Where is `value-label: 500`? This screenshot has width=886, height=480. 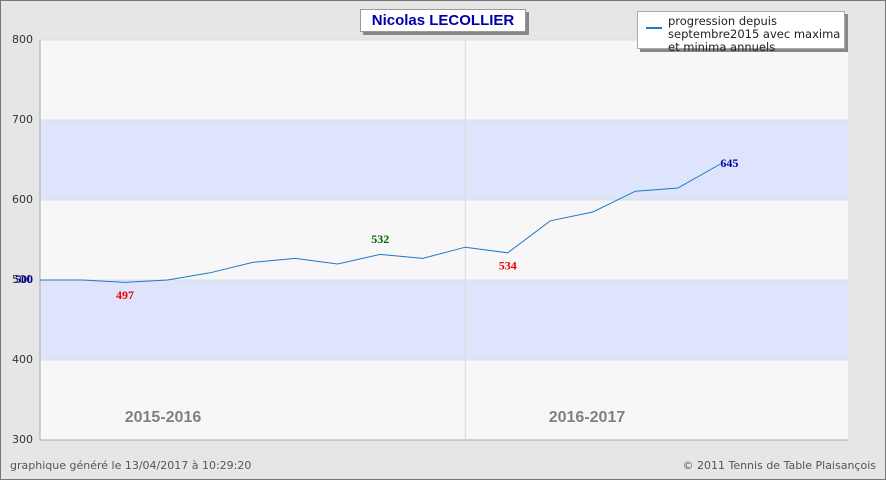
value-label: 500 is located at coordinates (24, 279).